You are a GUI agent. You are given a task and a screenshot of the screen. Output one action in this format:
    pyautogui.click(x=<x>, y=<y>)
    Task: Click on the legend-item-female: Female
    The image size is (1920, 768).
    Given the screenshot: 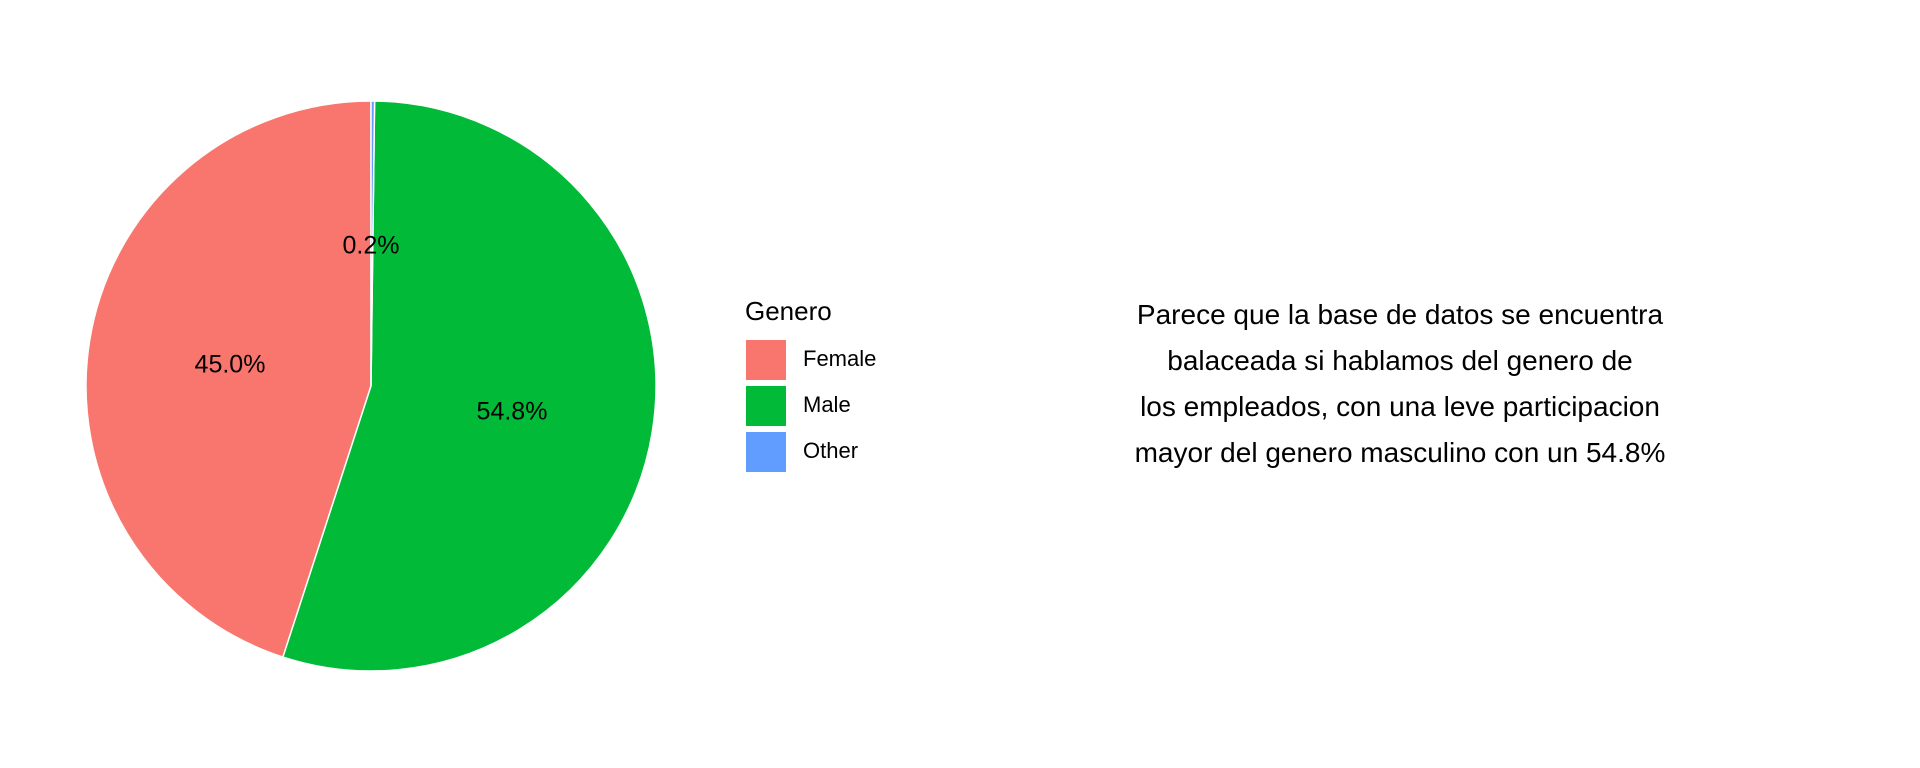 What is the action you would take?
    pyautogui.click(x=811, y=360)
    